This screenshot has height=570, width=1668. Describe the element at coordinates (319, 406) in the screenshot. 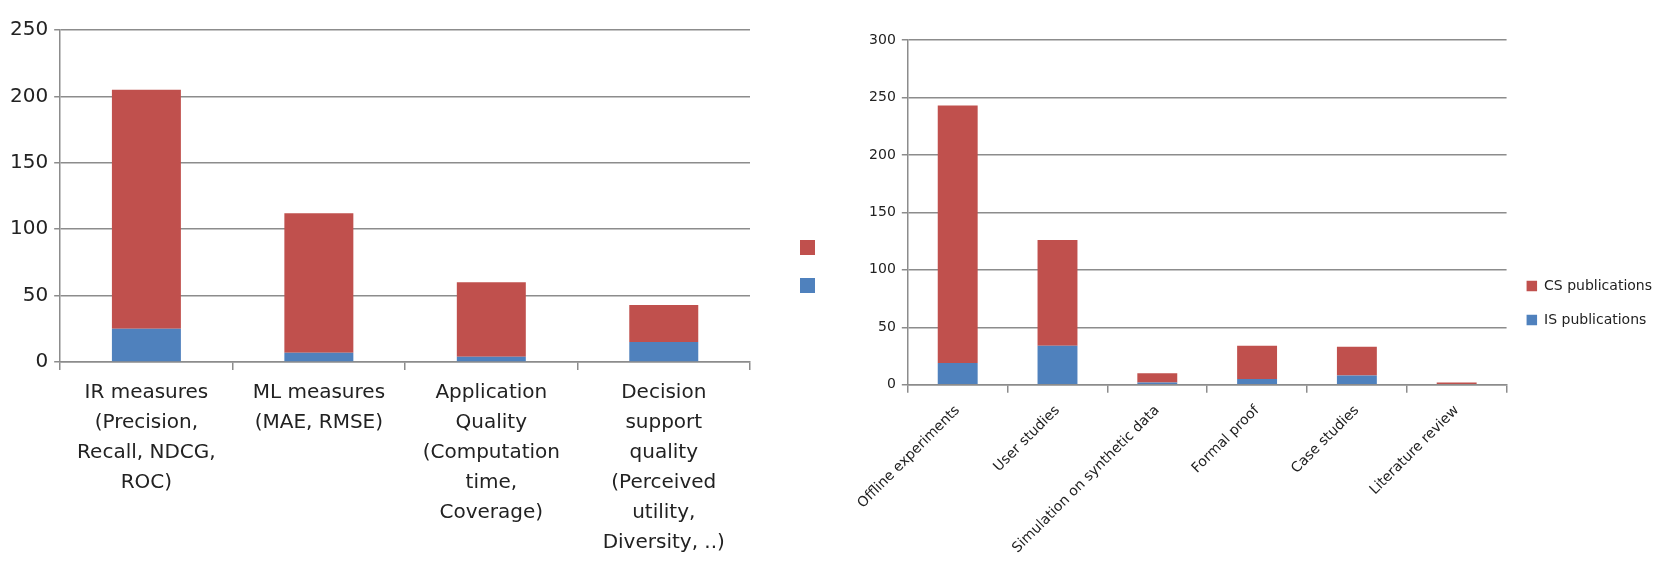

I see `x-tick-label: ML measures (MAE, RMSE)` at that location.